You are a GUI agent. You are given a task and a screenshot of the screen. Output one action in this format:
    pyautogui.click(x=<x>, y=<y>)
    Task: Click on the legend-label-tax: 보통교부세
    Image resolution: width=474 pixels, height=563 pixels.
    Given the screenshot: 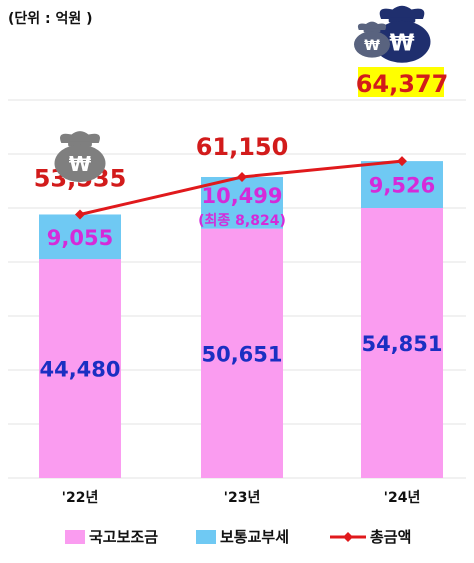 What is the action you would take?
    pyautogui.click(x=254, y=537)
    